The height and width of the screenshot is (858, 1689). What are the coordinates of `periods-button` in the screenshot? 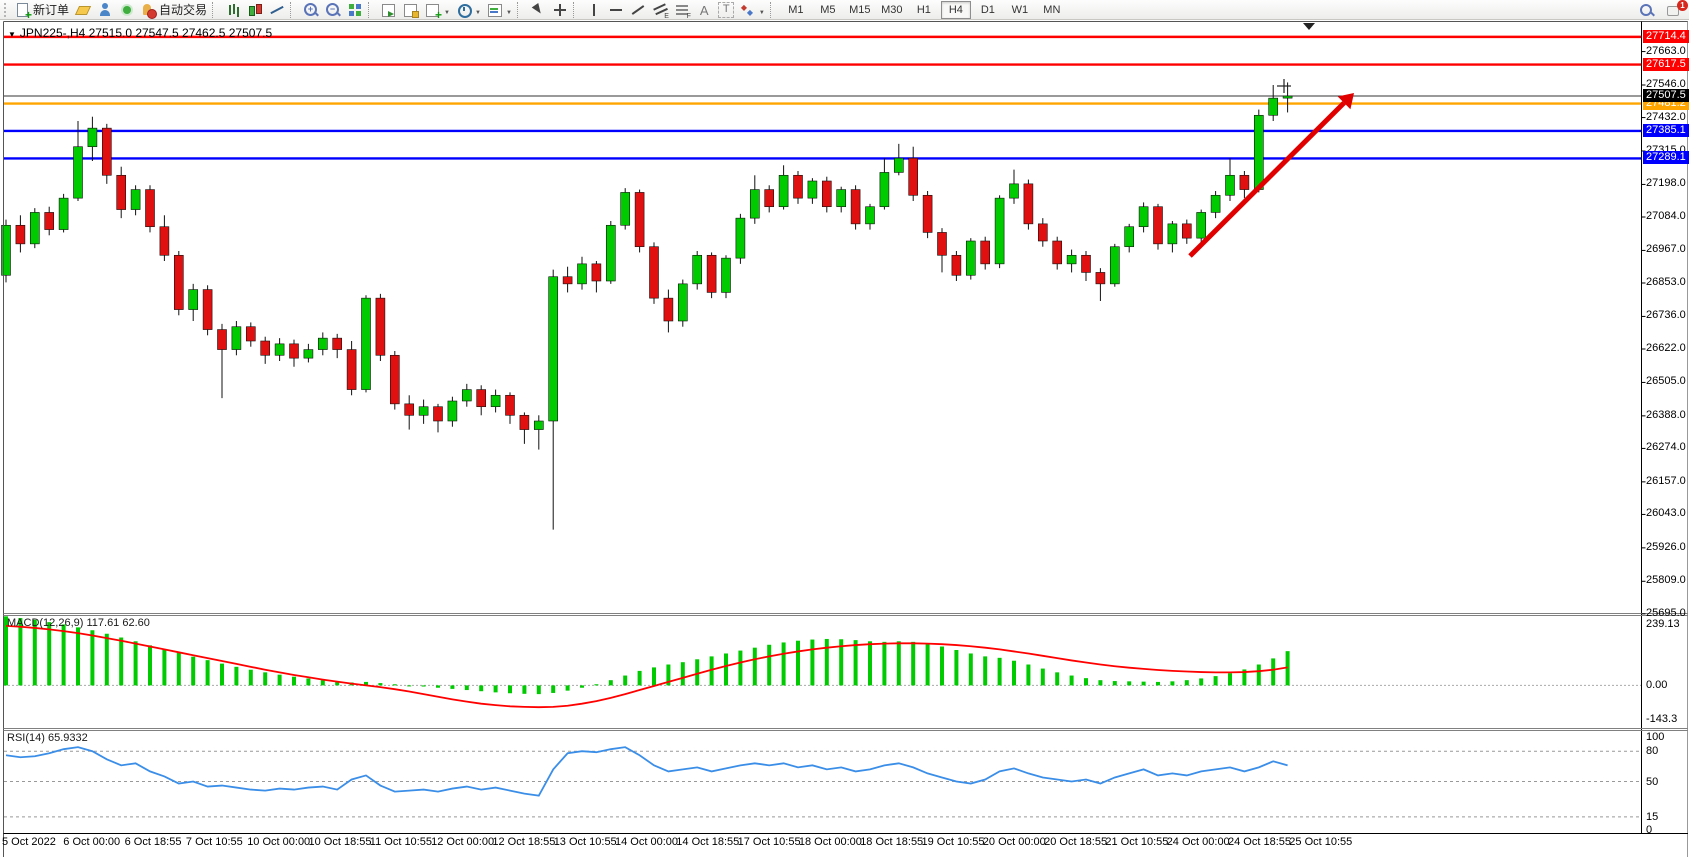 It's located at (468, 10).